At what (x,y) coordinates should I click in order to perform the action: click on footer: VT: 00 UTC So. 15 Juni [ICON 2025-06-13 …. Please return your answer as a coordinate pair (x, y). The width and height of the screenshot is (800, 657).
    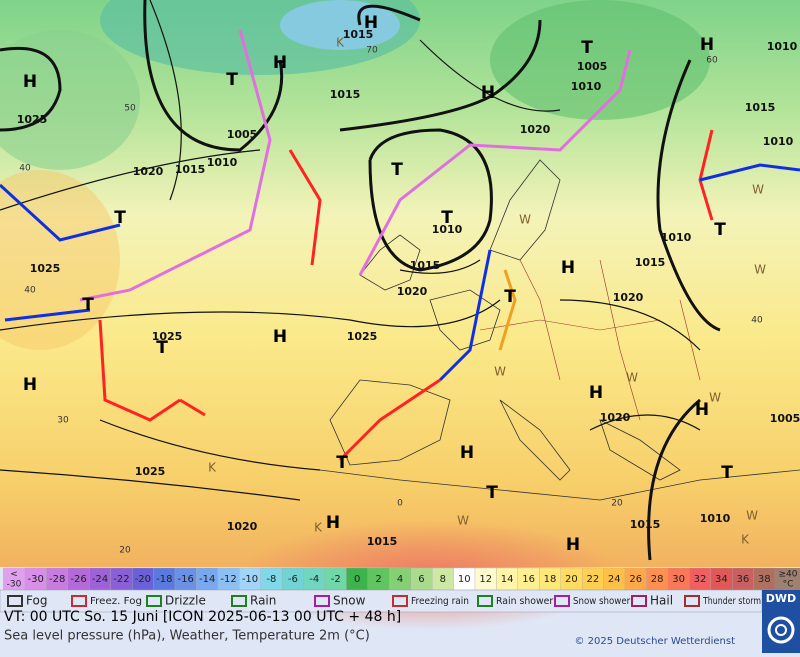
    Looking at the image, I should click on (402, 621).